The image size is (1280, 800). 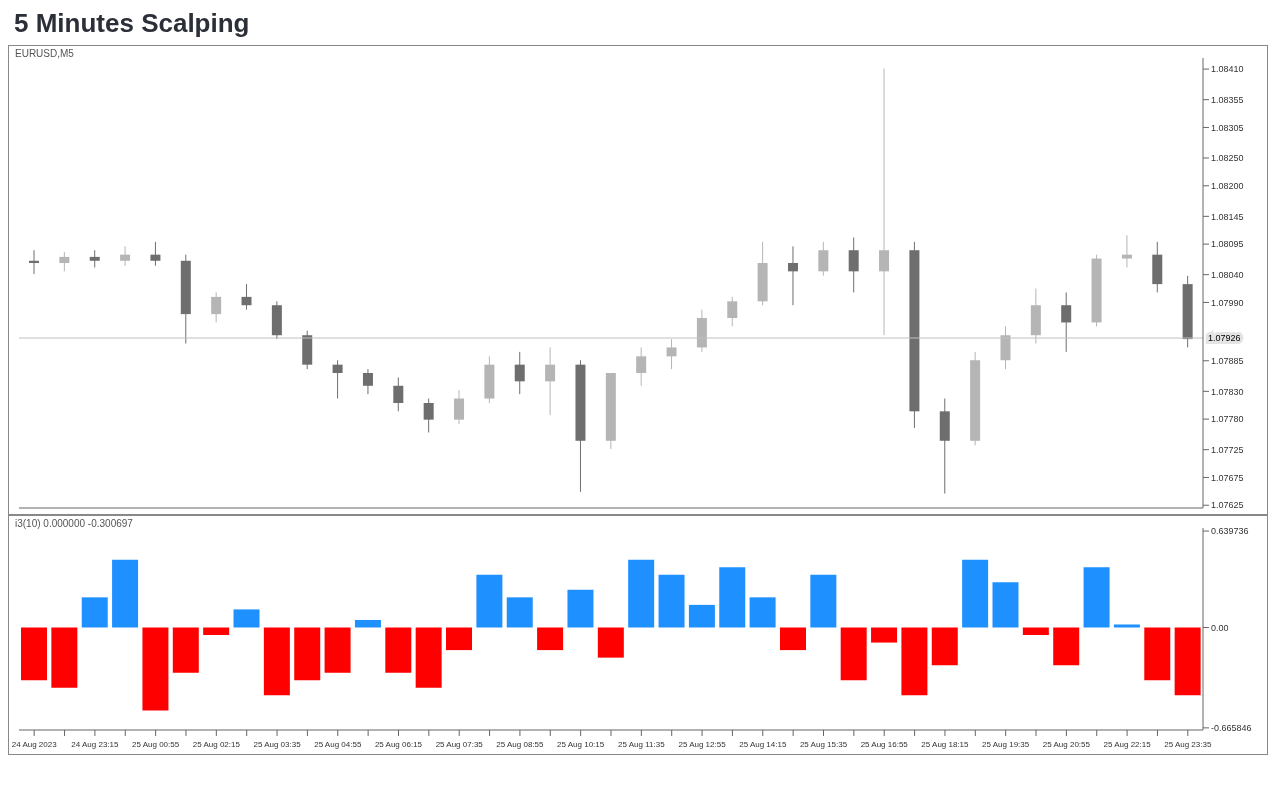 I want to click on x-tick-label: 25 Aug 20:55, so click(x=1066, y=744).